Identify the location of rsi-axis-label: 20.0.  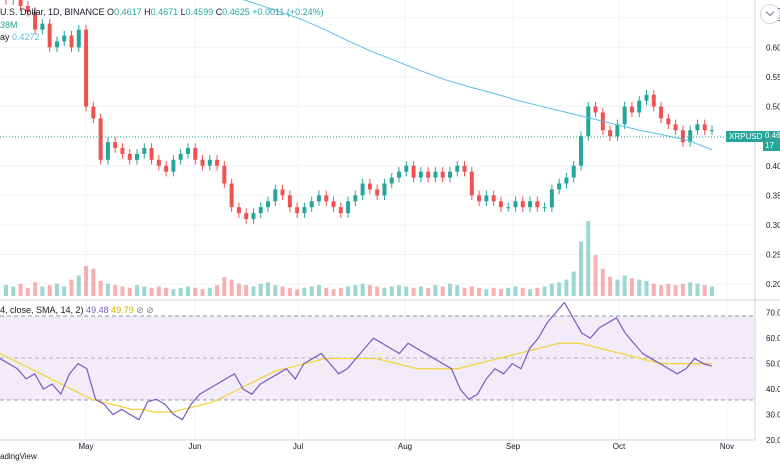
(773, 440).